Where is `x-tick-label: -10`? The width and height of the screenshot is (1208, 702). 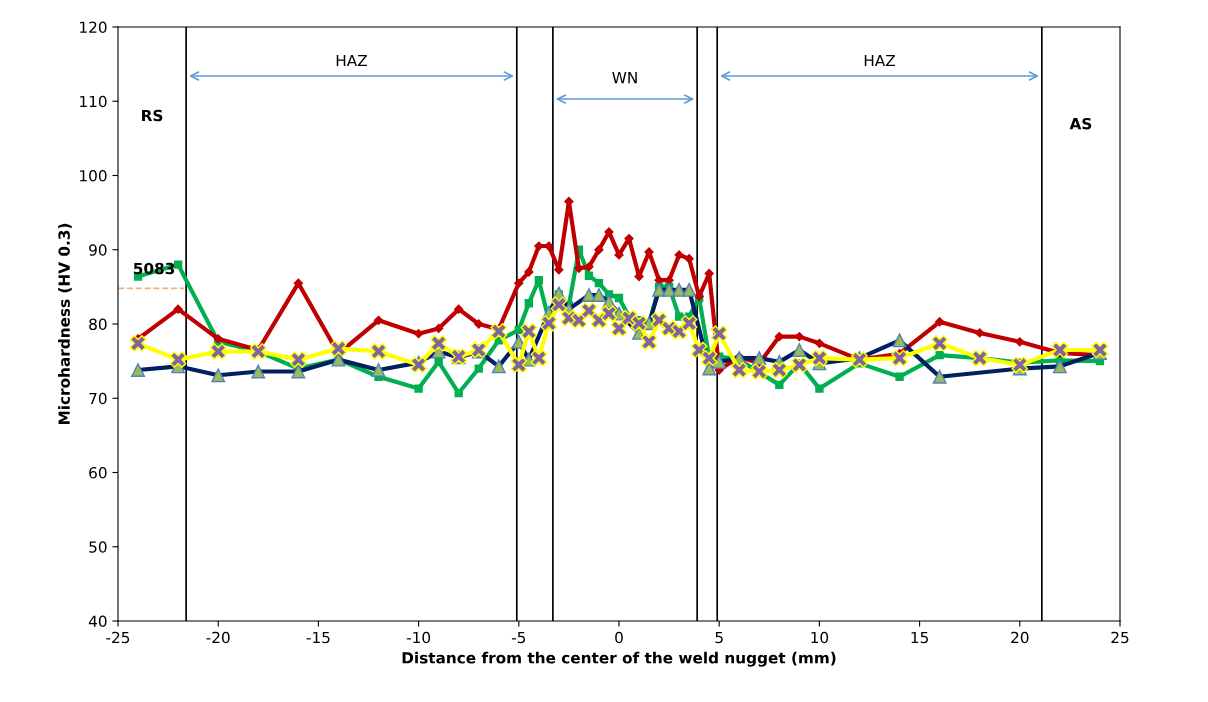
x-tick-label: -10 is located at coordinates (418, 637).